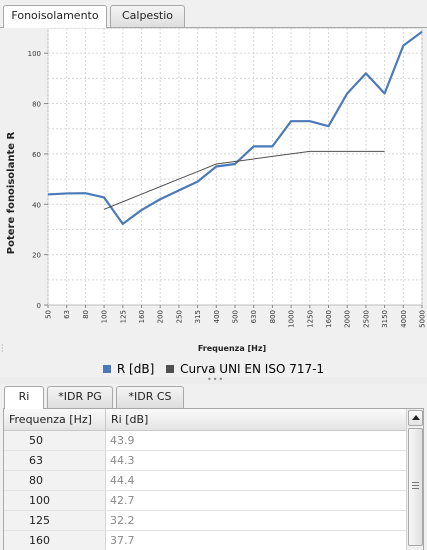 The image size is (427, 550). I want to click on x-tick-label: 1000, so click(292, 319).